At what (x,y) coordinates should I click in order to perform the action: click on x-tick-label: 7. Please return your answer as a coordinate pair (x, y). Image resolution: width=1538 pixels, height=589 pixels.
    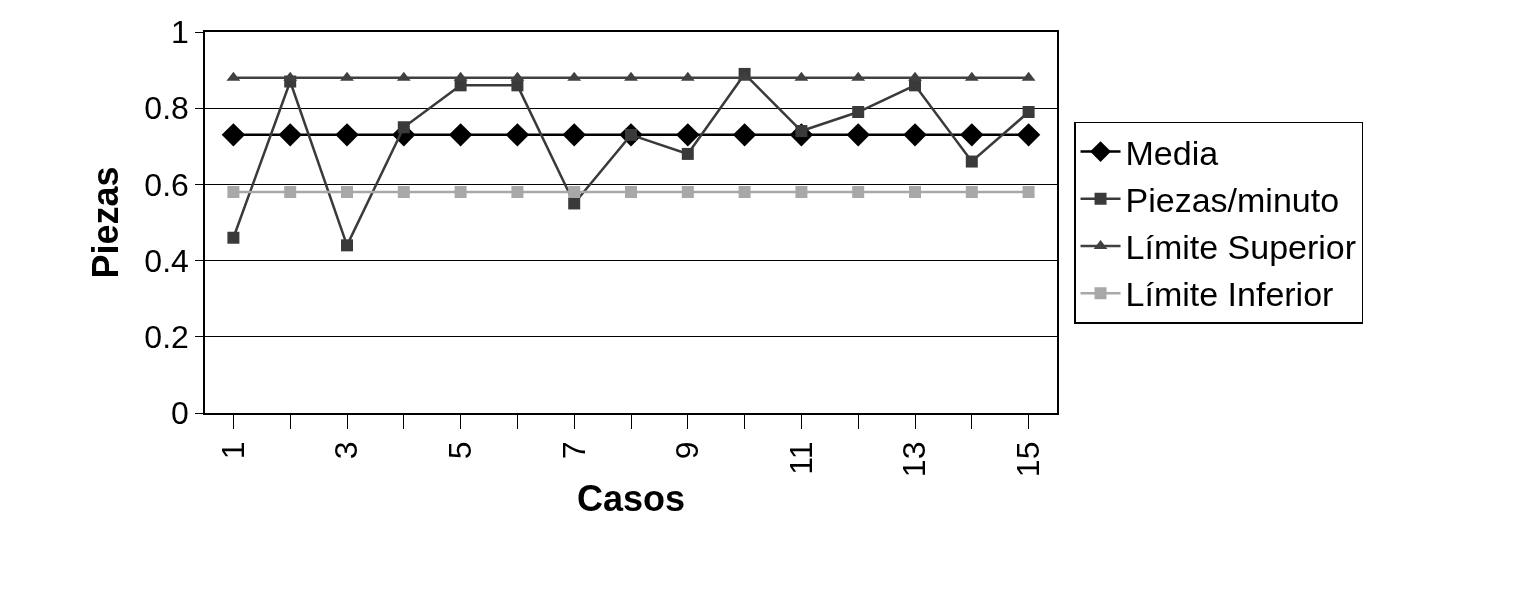
    Looking at the image, I should click on (573, 450).